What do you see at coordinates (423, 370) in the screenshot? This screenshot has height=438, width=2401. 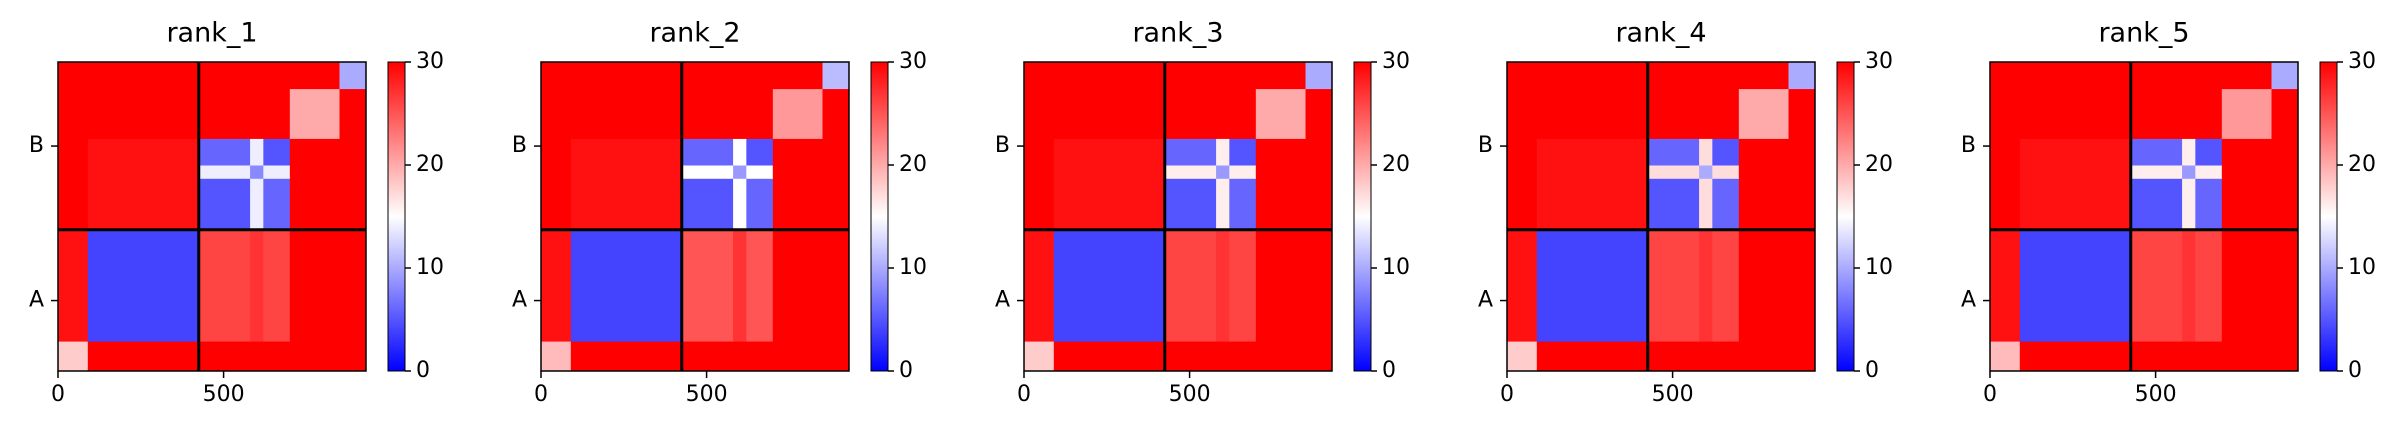 I see `colorbar-tick-label: 0` at bounding box center [423, 370].